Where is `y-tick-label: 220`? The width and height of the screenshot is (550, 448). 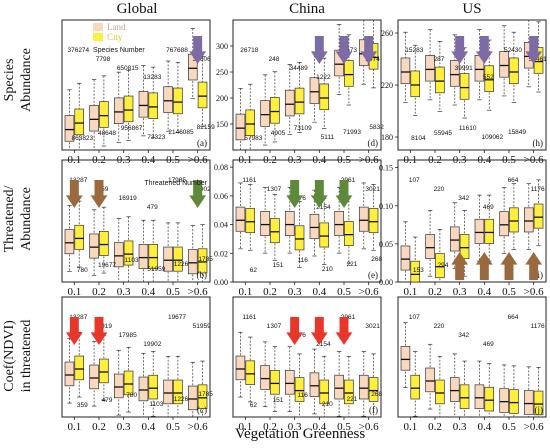 y-tick-label: 220 is located at coordinates (387, 85).